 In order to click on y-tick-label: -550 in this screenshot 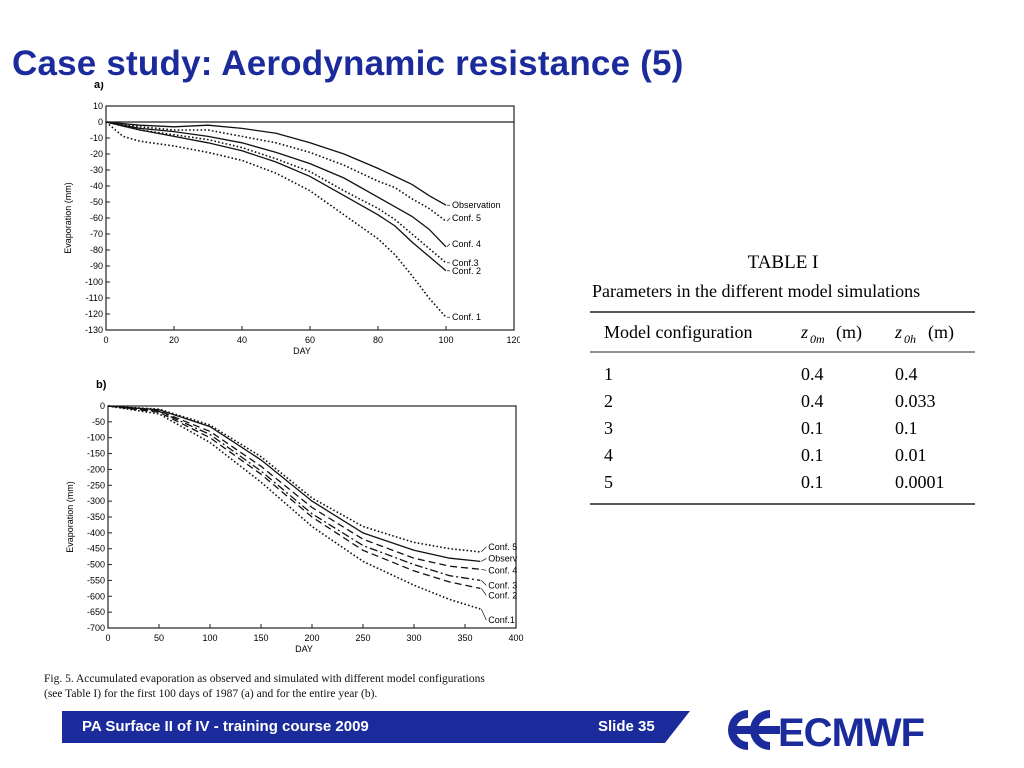, I will do `click(96, 580)`.